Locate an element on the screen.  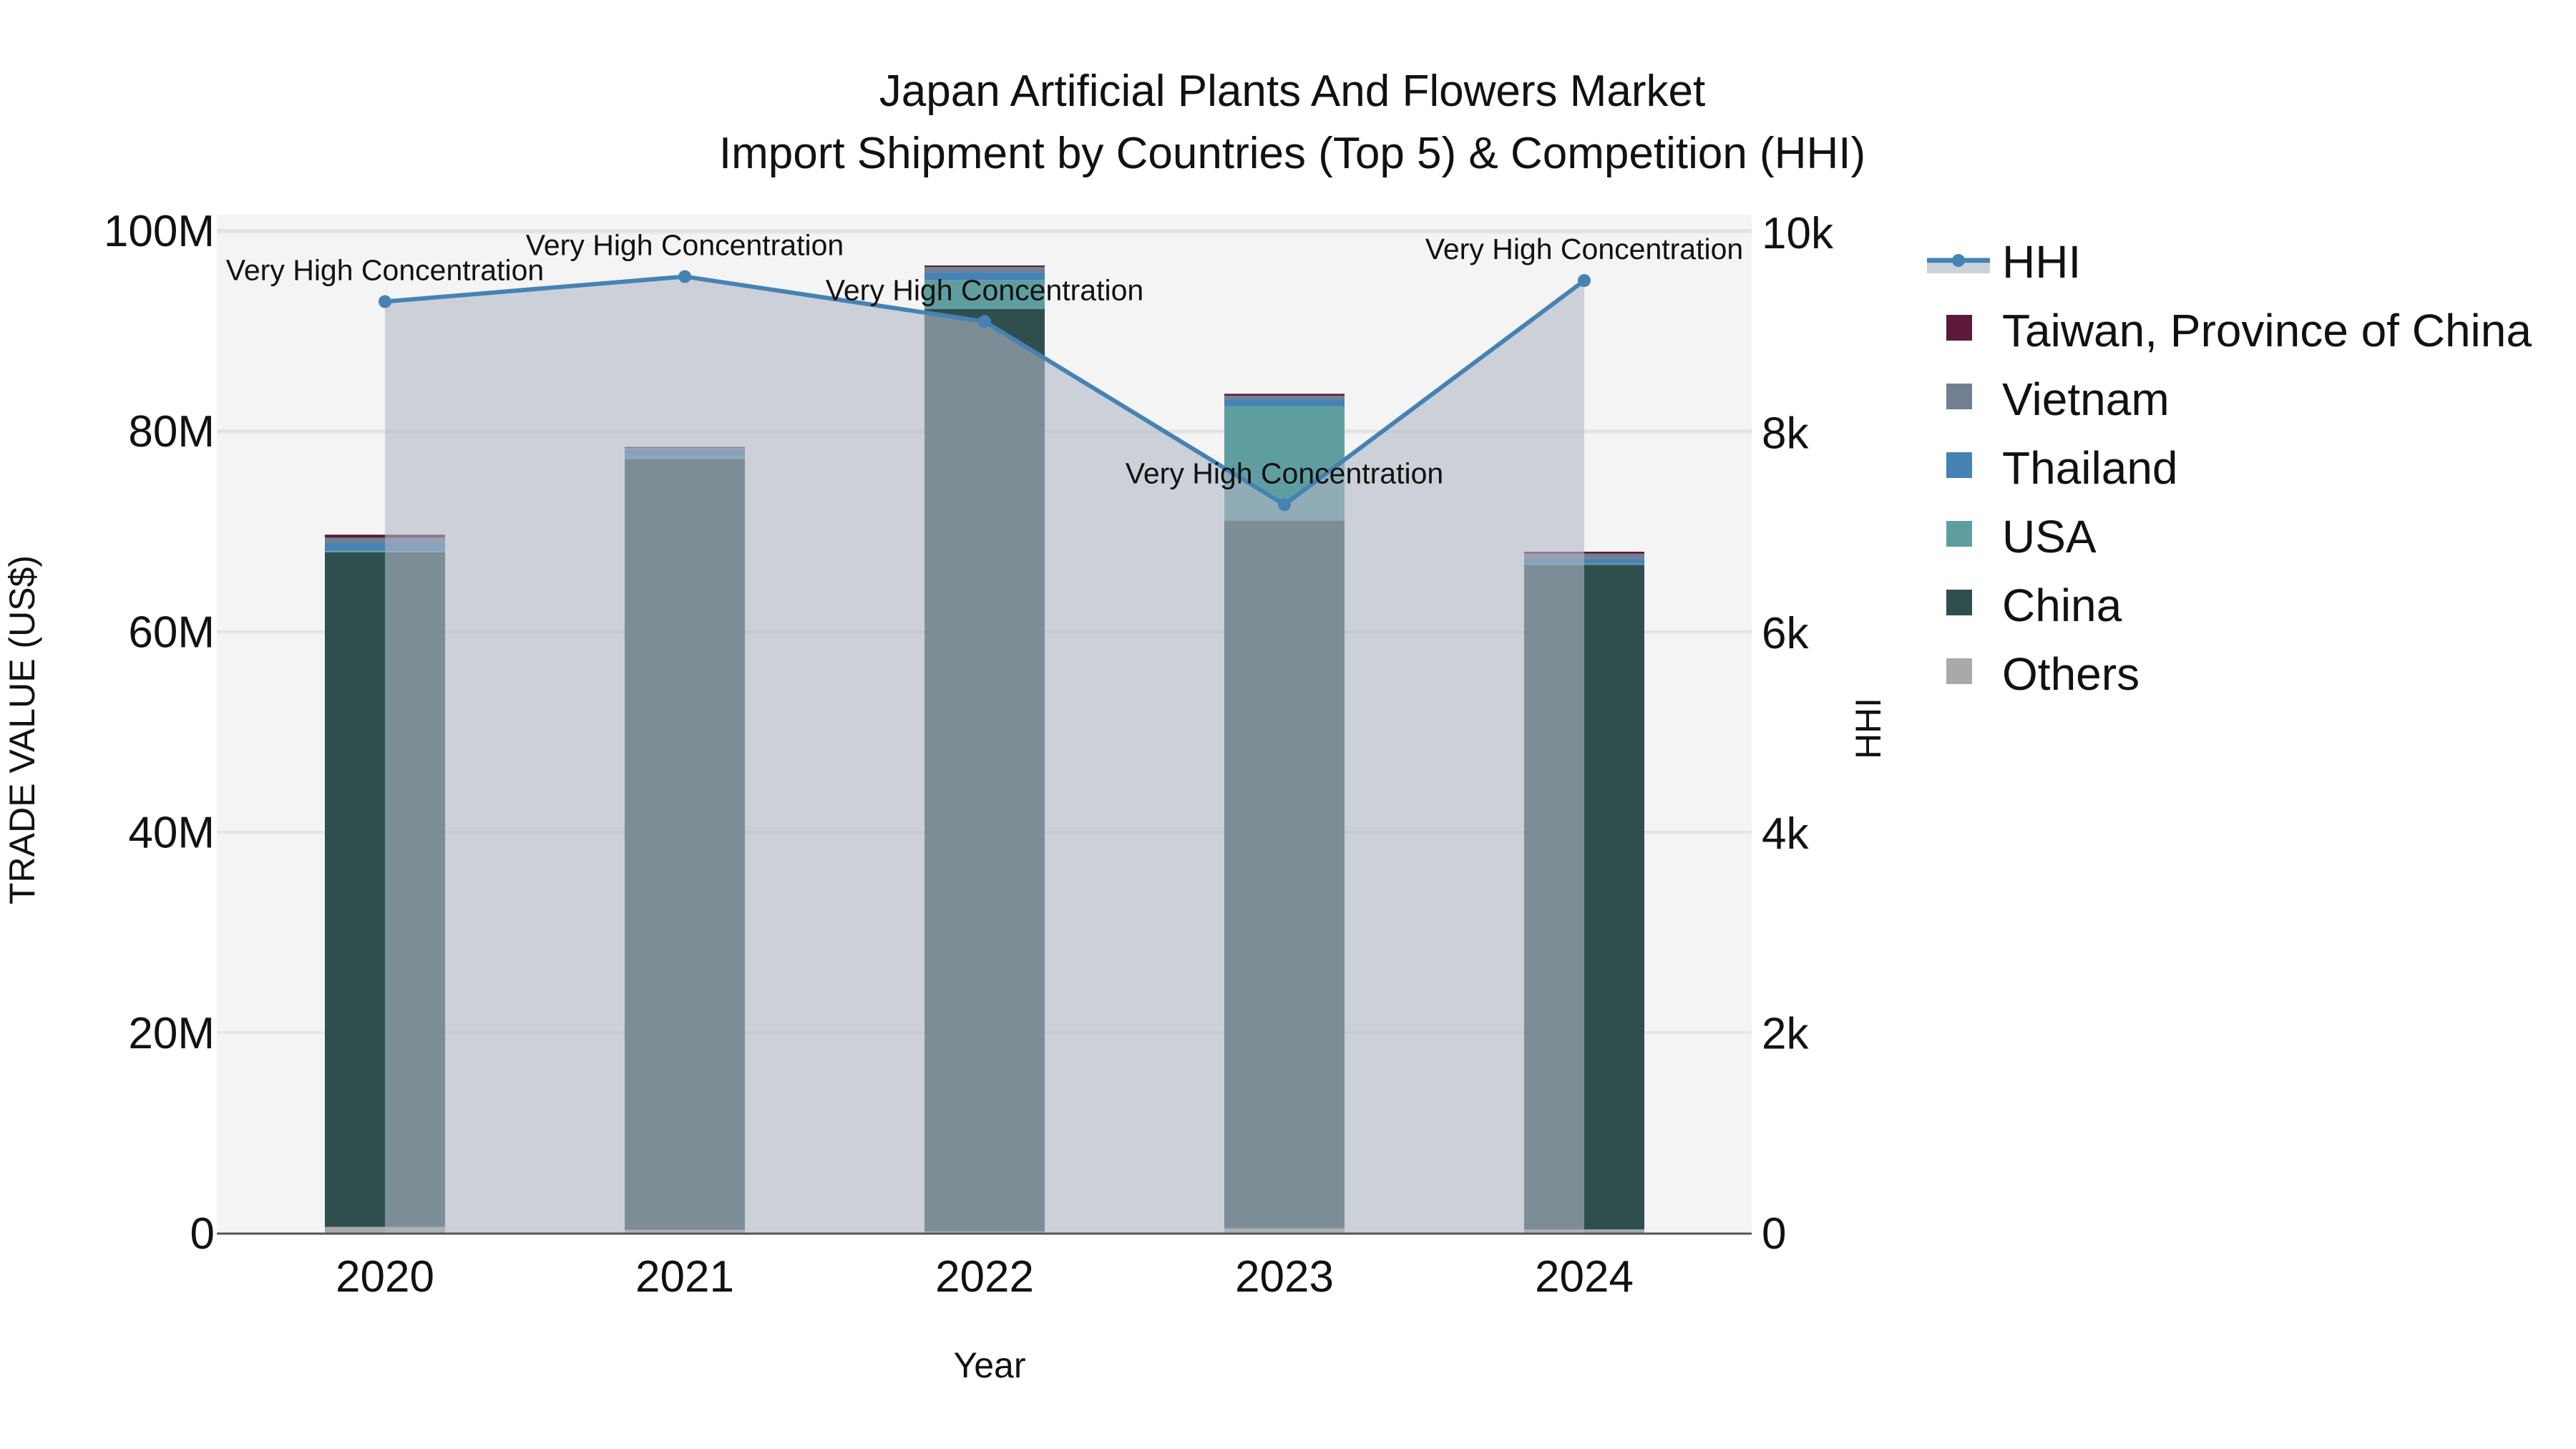
x-tick-label: 2022 is located at coordinates (984, 1277).